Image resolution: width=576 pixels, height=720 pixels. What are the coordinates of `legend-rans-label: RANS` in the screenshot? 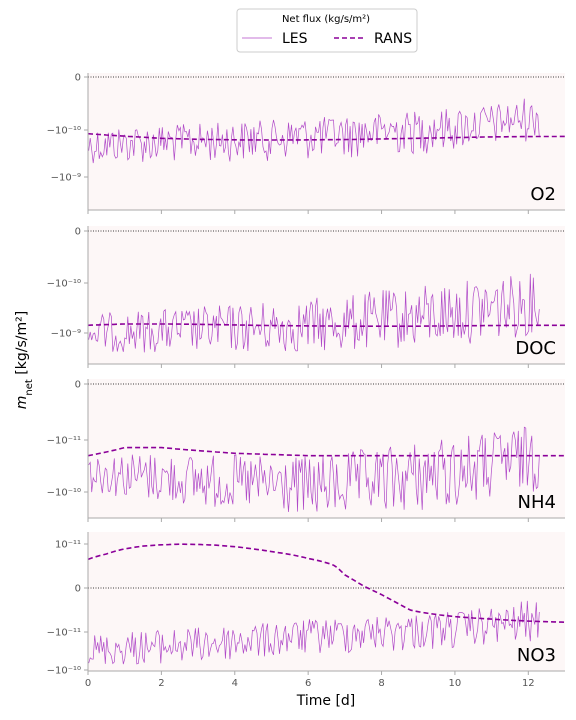 It's located at (393, 39).